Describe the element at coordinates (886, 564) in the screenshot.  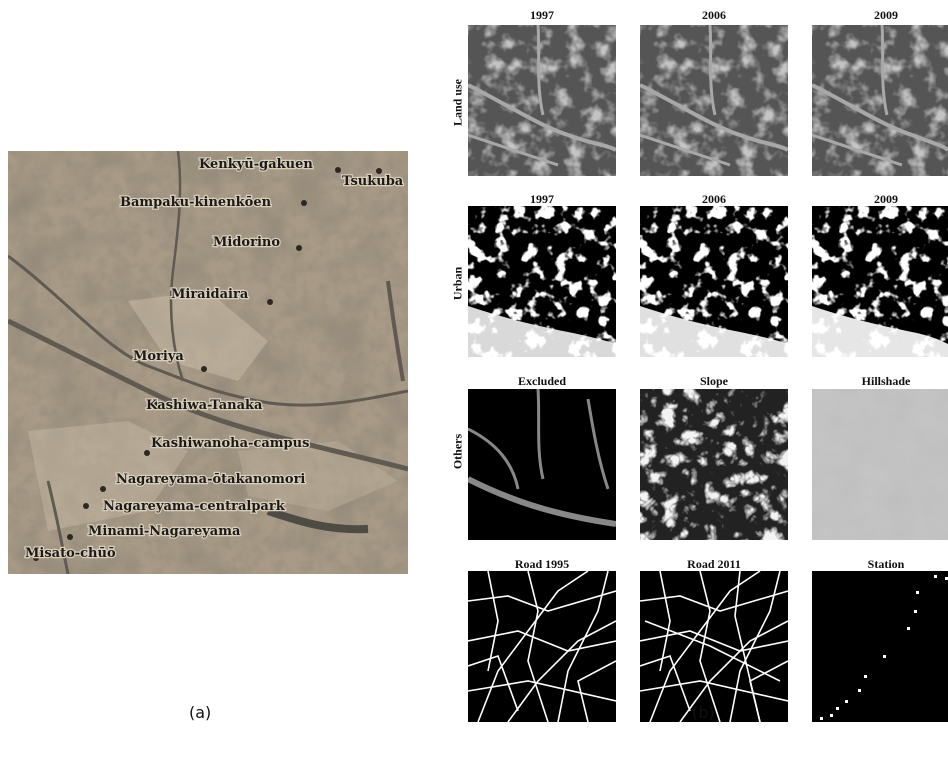
I see `panel-title-station: Station` at that location.